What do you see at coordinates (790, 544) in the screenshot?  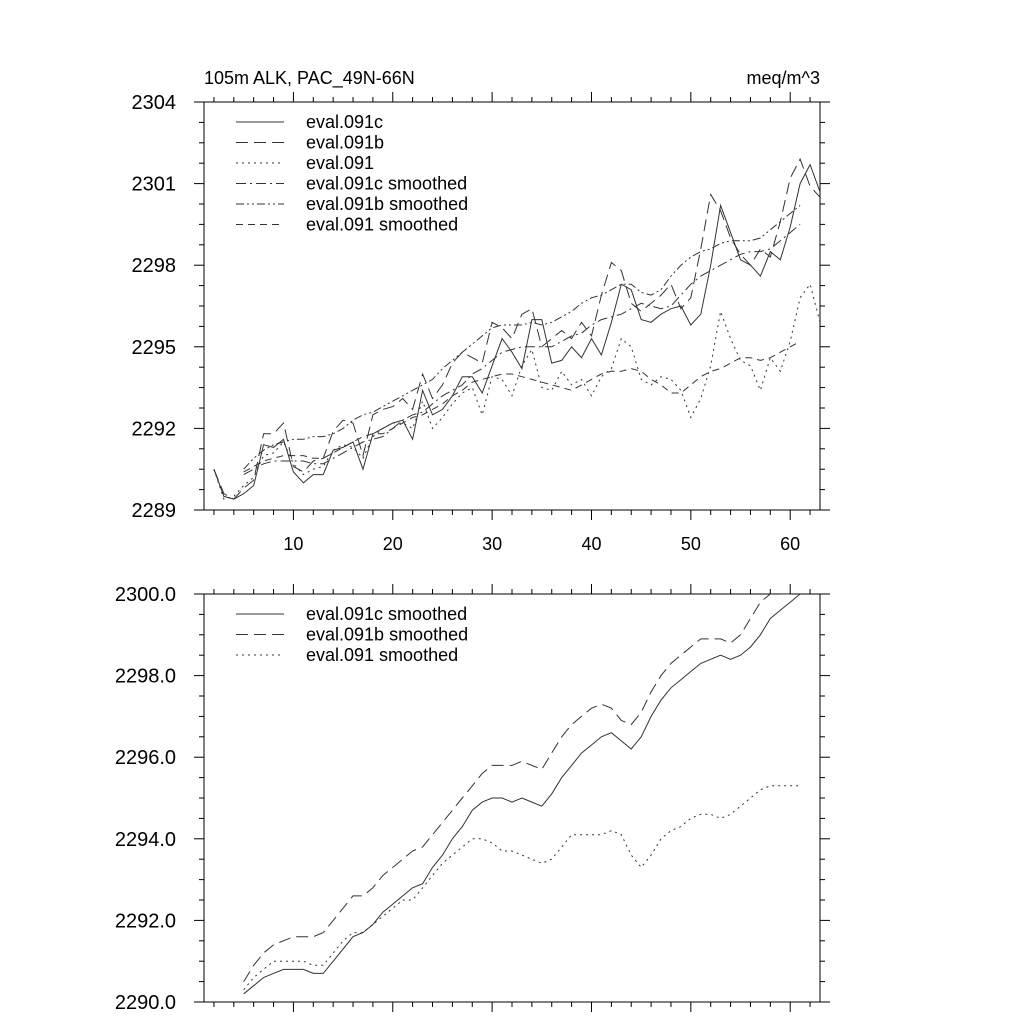 I see `x-tick-label: 60` at bounding box center [790, 544].